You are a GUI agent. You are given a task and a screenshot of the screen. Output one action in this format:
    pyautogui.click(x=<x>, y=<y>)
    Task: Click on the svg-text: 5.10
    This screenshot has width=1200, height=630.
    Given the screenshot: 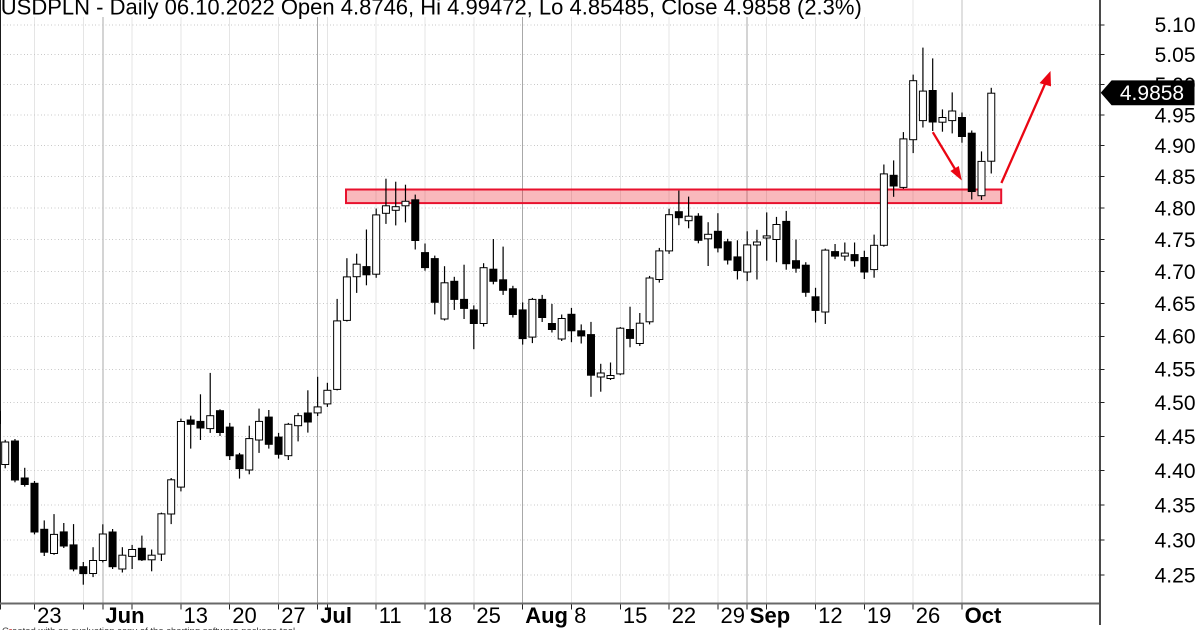 What is the action you would take?
    pyautogui.click(x=1175, y=25)
    